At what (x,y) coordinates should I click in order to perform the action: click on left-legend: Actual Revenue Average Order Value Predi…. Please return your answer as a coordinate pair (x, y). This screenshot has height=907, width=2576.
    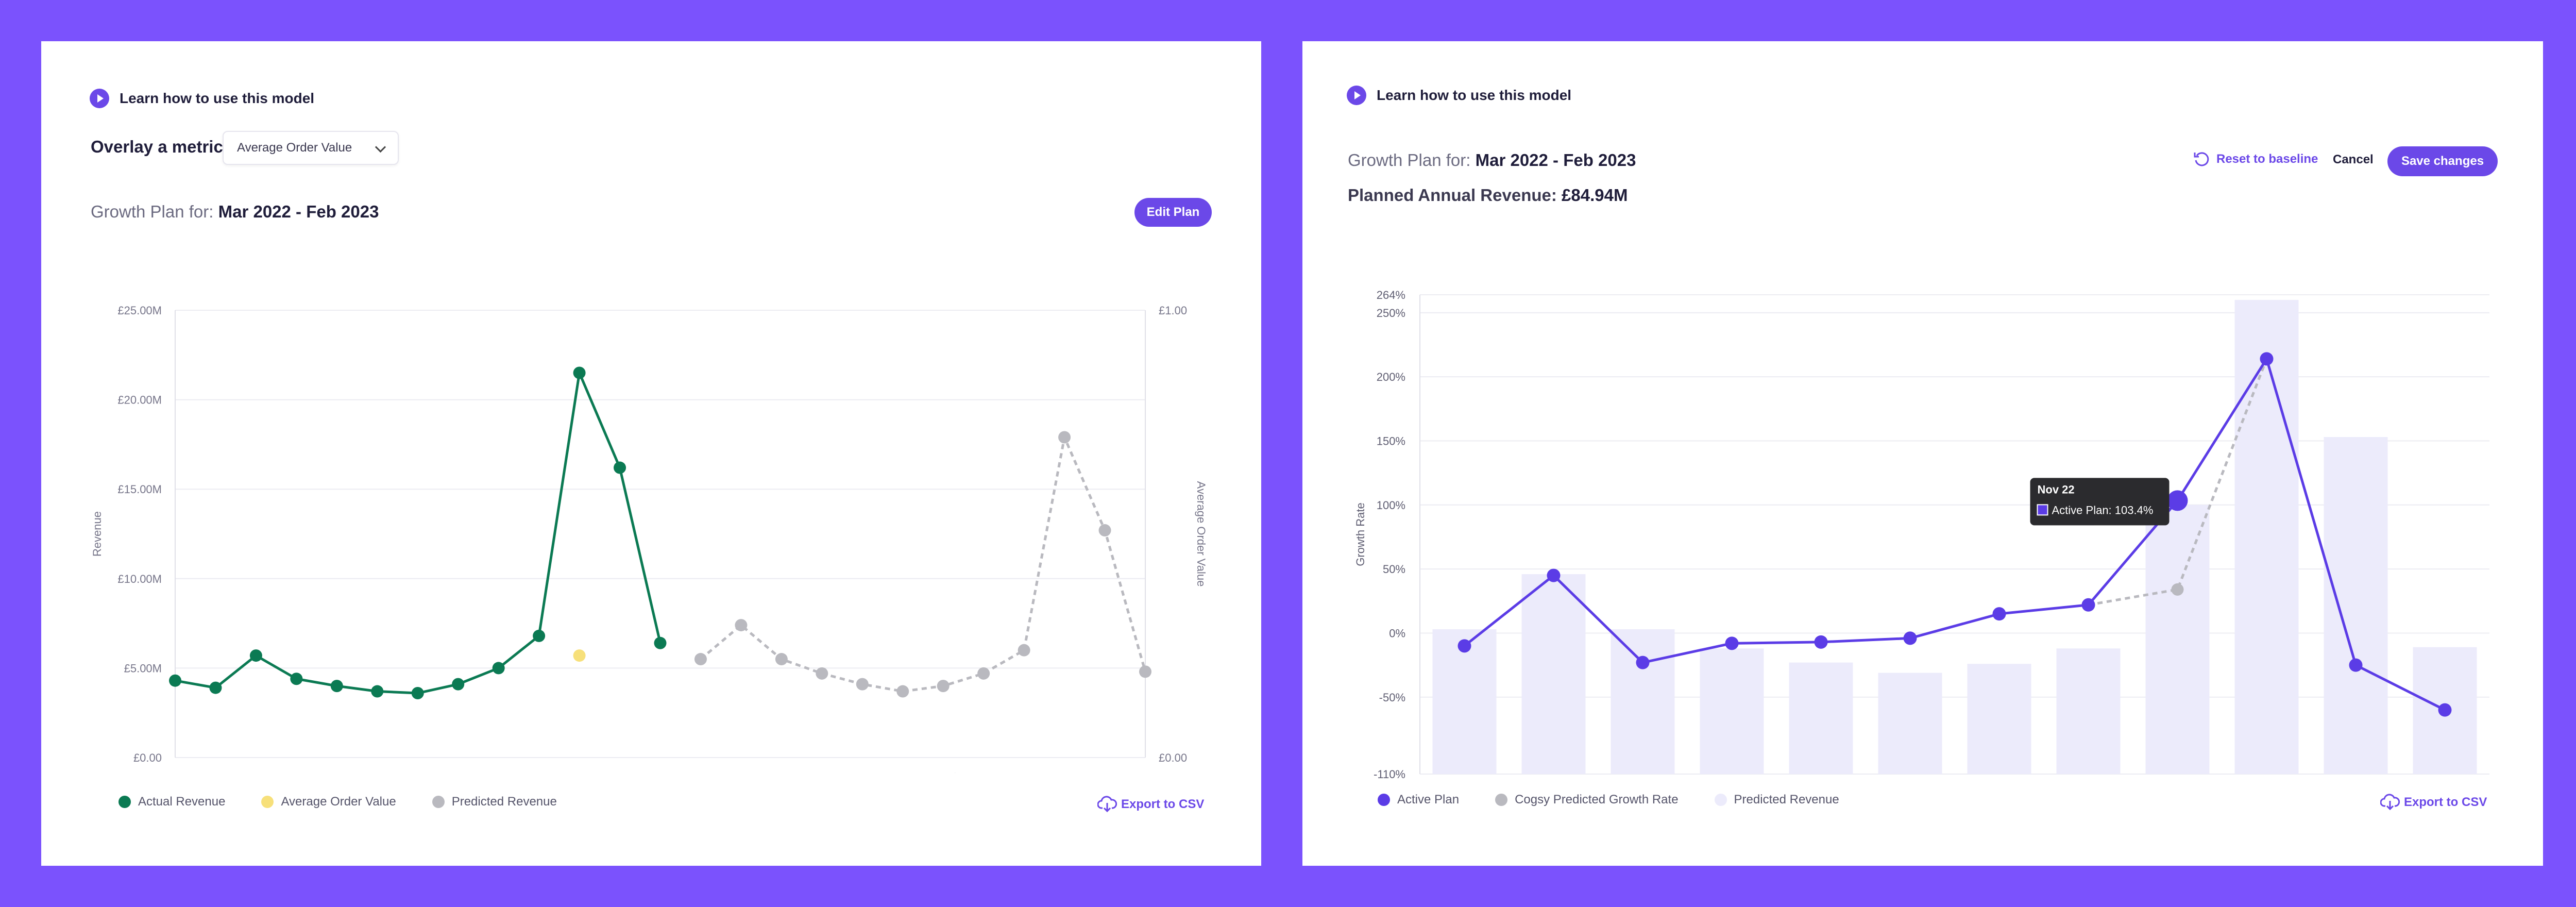
    Looking at the image, I should click on (355, 802).